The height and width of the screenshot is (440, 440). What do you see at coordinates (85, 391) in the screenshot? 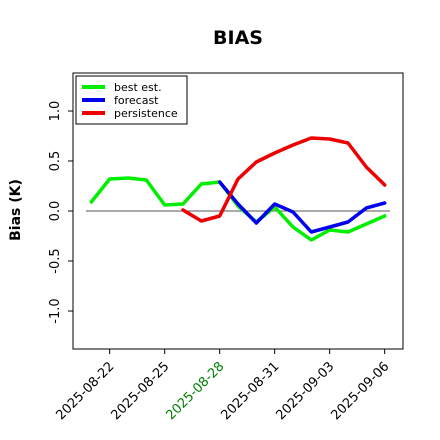
I see `x-tick-label: 2025-08-22` at bounding box center [85, 391].